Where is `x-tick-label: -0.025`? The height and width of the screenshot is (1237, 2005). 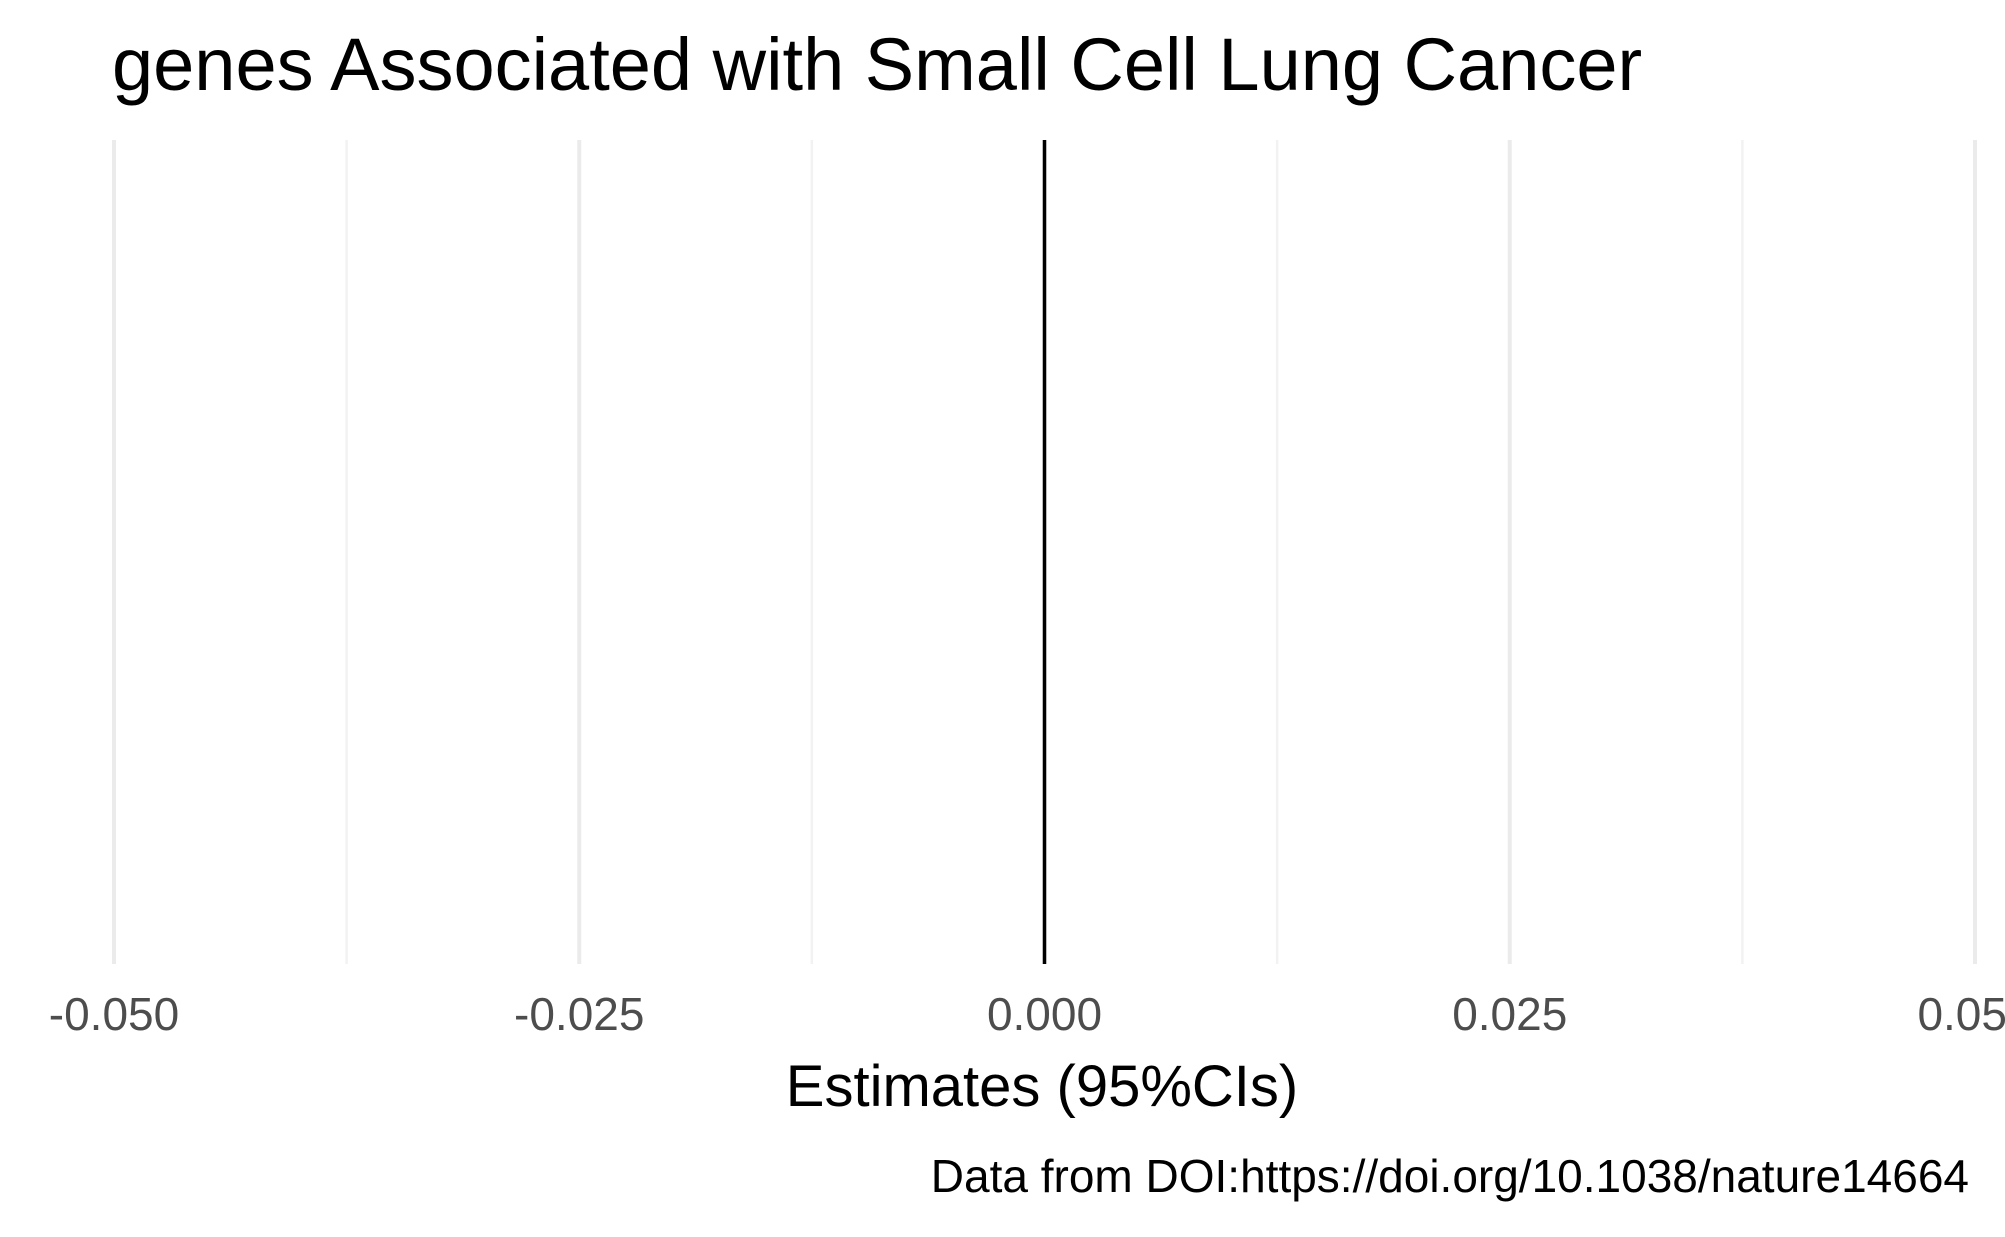 x-tick-label: -0.025 is located at coordinates (579, 1014).